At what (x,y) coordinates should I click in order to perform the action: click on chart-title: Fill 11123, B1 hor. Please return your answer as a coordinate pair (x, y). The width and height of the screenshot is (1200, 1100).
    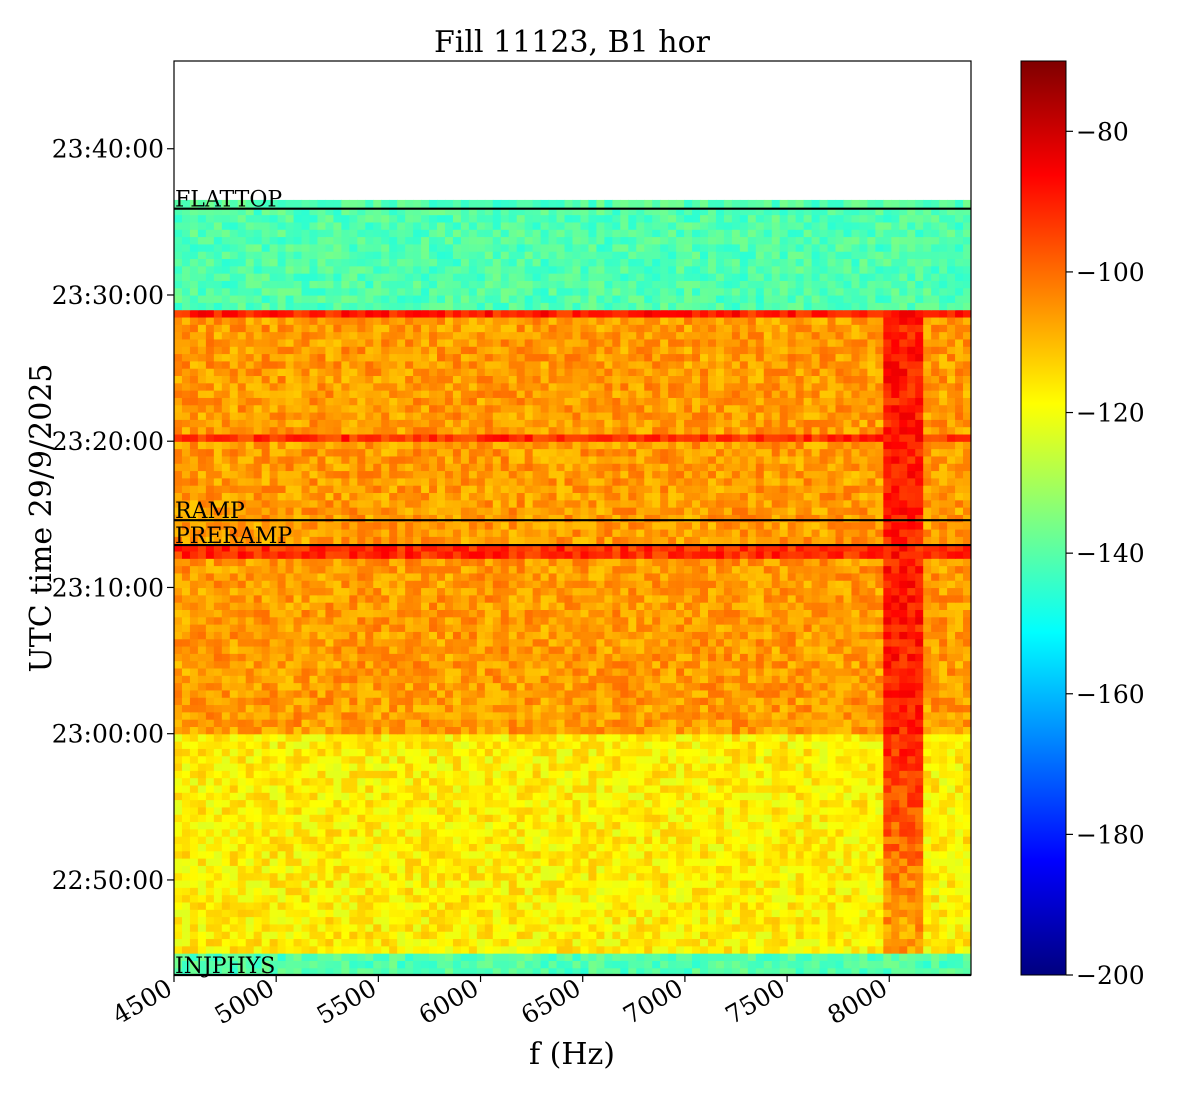
    Looking at the image, I should click on (572, 42).